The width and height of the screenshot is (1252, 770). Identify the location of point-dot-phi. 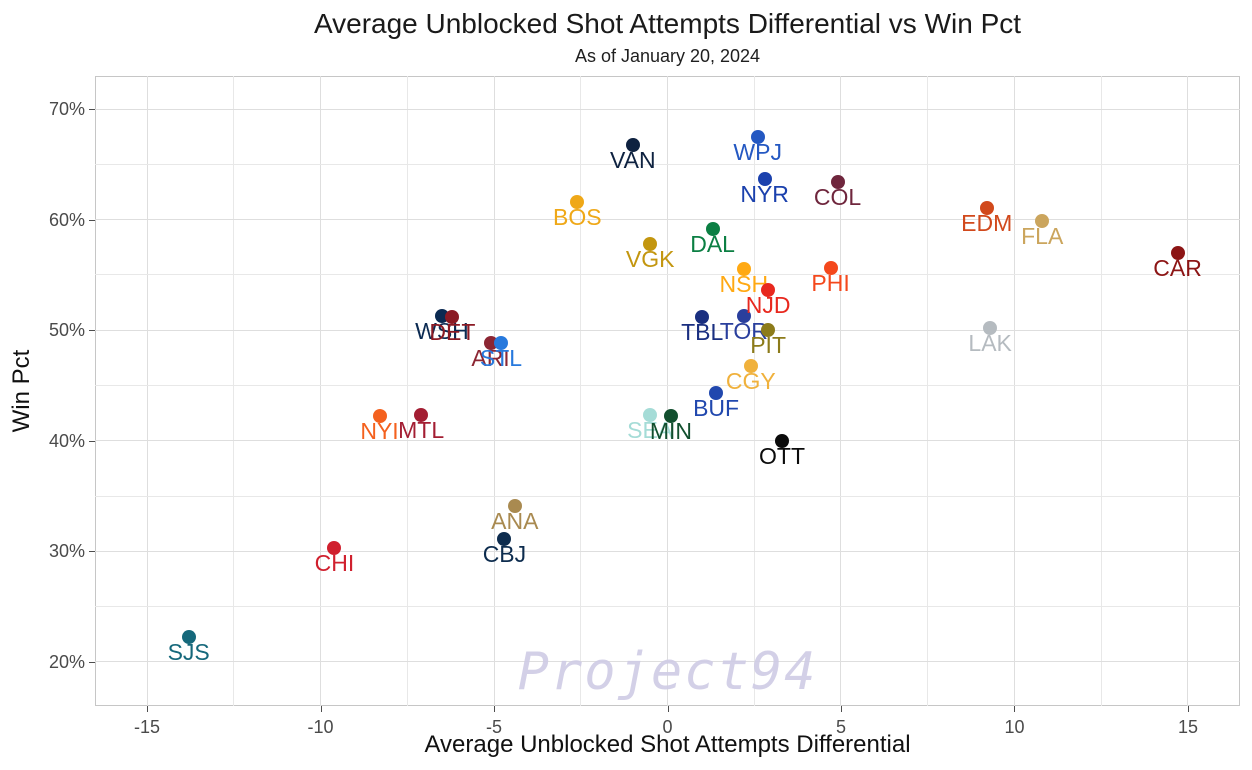
(830, 268).